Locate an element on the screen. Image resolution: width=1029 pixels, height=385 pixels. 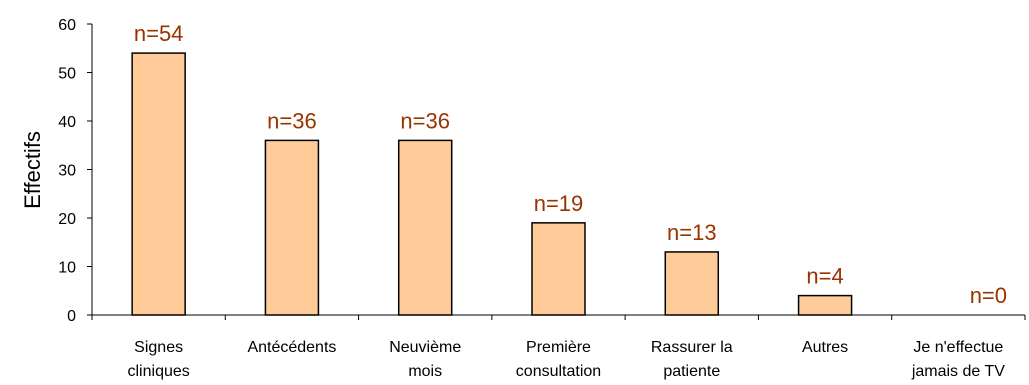
y-tick-label: 30 is located at coordinates (67, 171).